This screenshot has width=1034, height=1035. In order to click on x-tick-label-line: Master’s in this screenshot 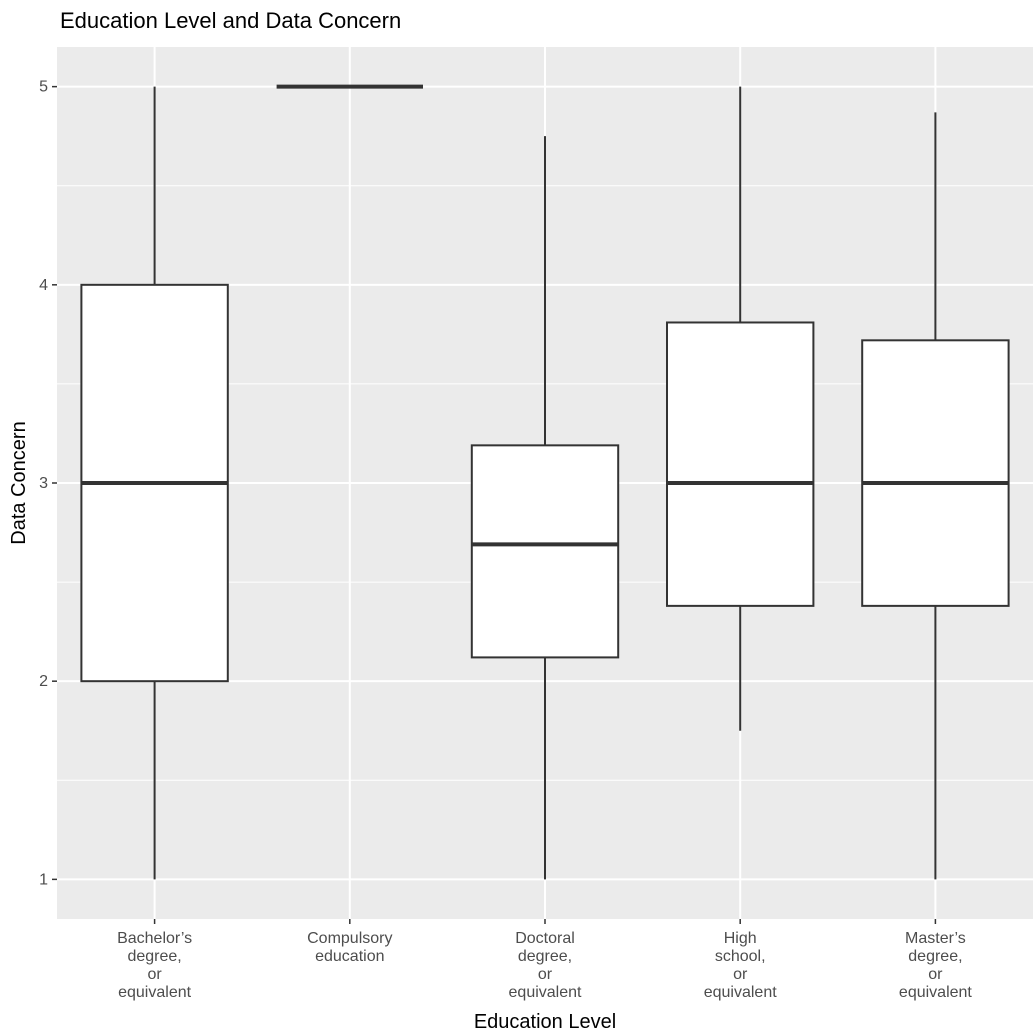, I will do `click(935, 938)`.